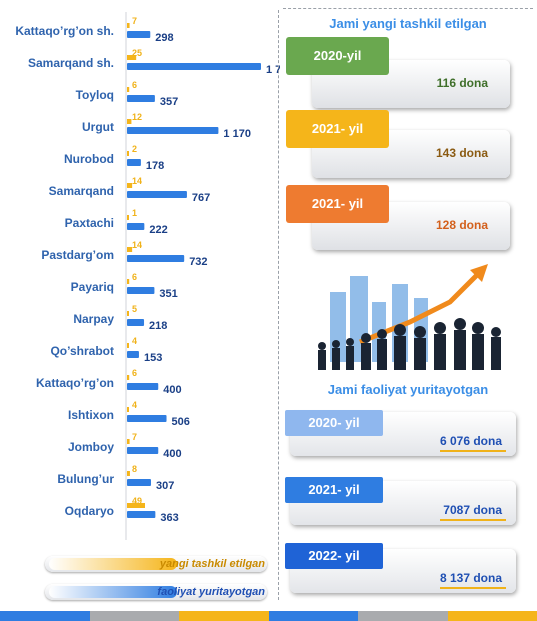 This screenshot has height=621, width=537. Describe the element at coordinates (201, 198) in the screenshot. I see `data-label-active: 767` at that location.